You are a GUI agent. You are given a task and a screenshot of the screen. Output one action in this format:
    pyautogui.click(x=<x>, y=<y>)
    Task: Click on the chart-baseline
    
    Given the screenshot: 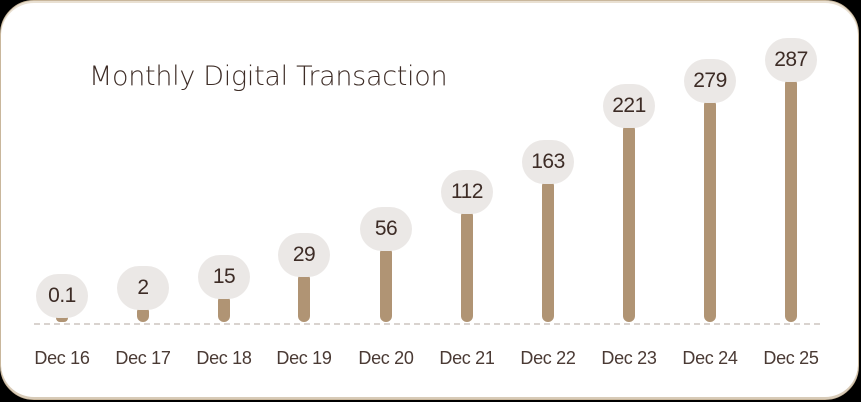 What is the action you would take?
    pyautogui.click(x=427, y=324)
    